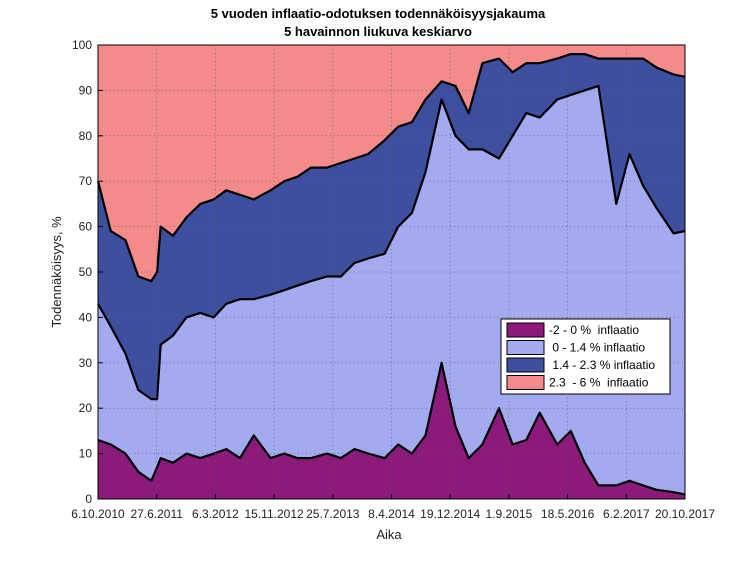  Describe the element at coordinates (86, 454) in the screenshot. I see `y-tick-label: 10` at that location.